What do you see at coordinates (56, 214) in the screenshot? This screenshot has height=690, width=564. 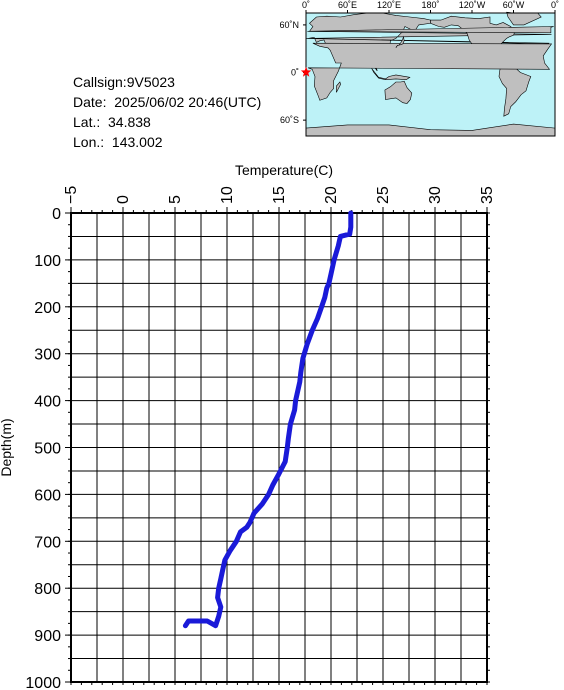 I see `y-tick-label: 0` at bounding box center [56, 214].